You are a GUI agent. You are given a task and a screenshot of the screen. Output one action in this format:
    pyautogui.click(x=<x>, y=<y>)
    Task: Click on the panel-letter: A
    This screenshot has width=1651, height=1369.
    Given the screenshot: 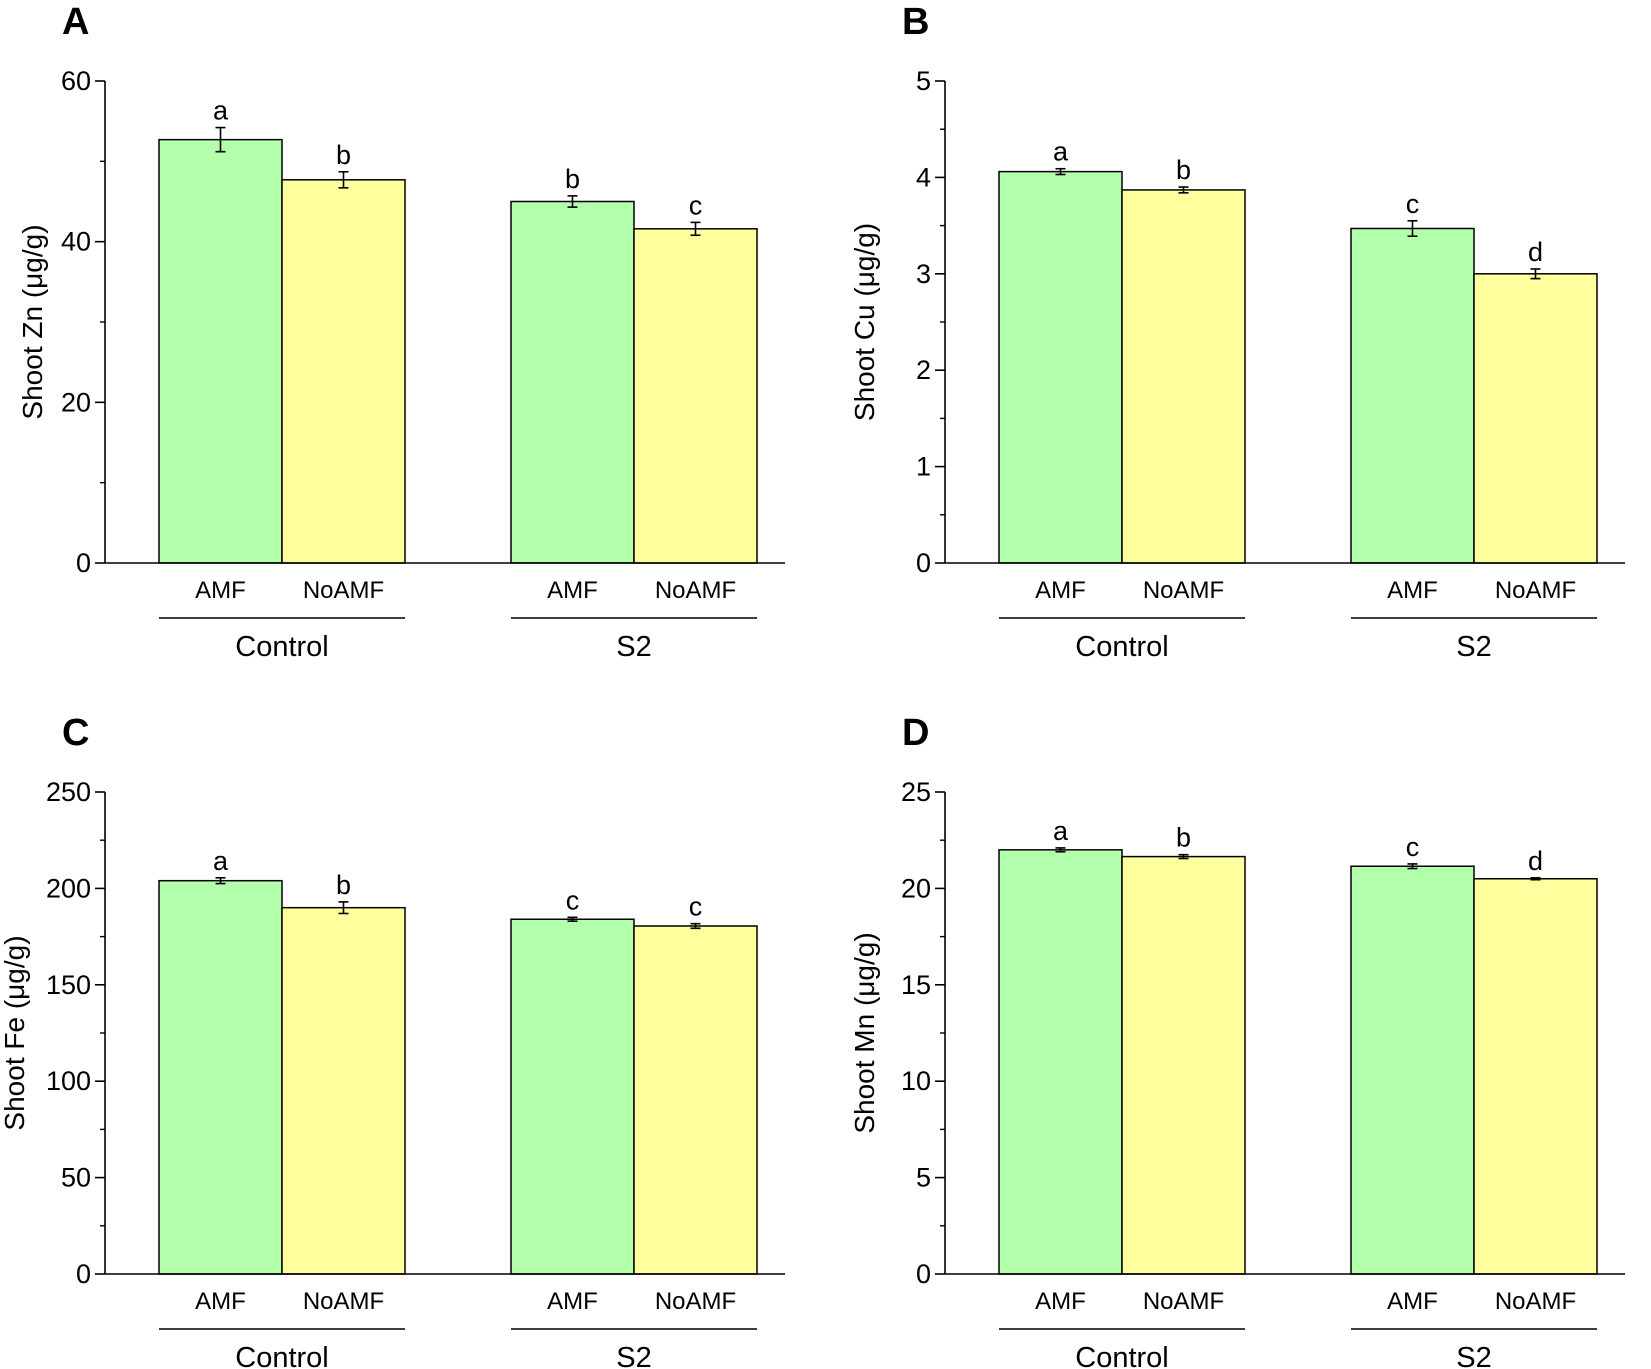 What is the action you would take?
    pyautogui.click(x=75, y=22)
    